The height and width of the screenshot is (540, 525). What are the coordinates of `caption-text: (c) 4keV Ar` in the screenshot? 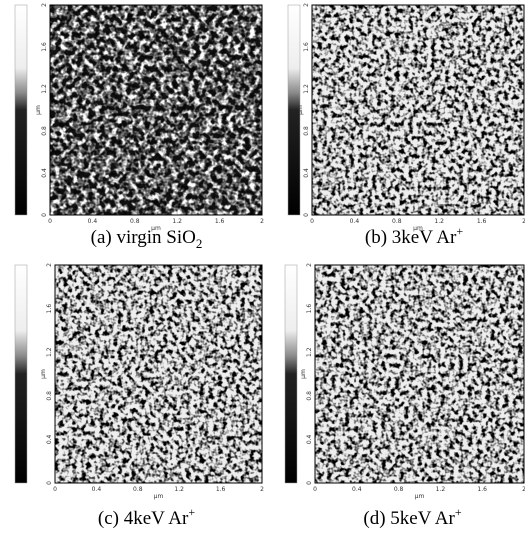 It's located at (143, 518).